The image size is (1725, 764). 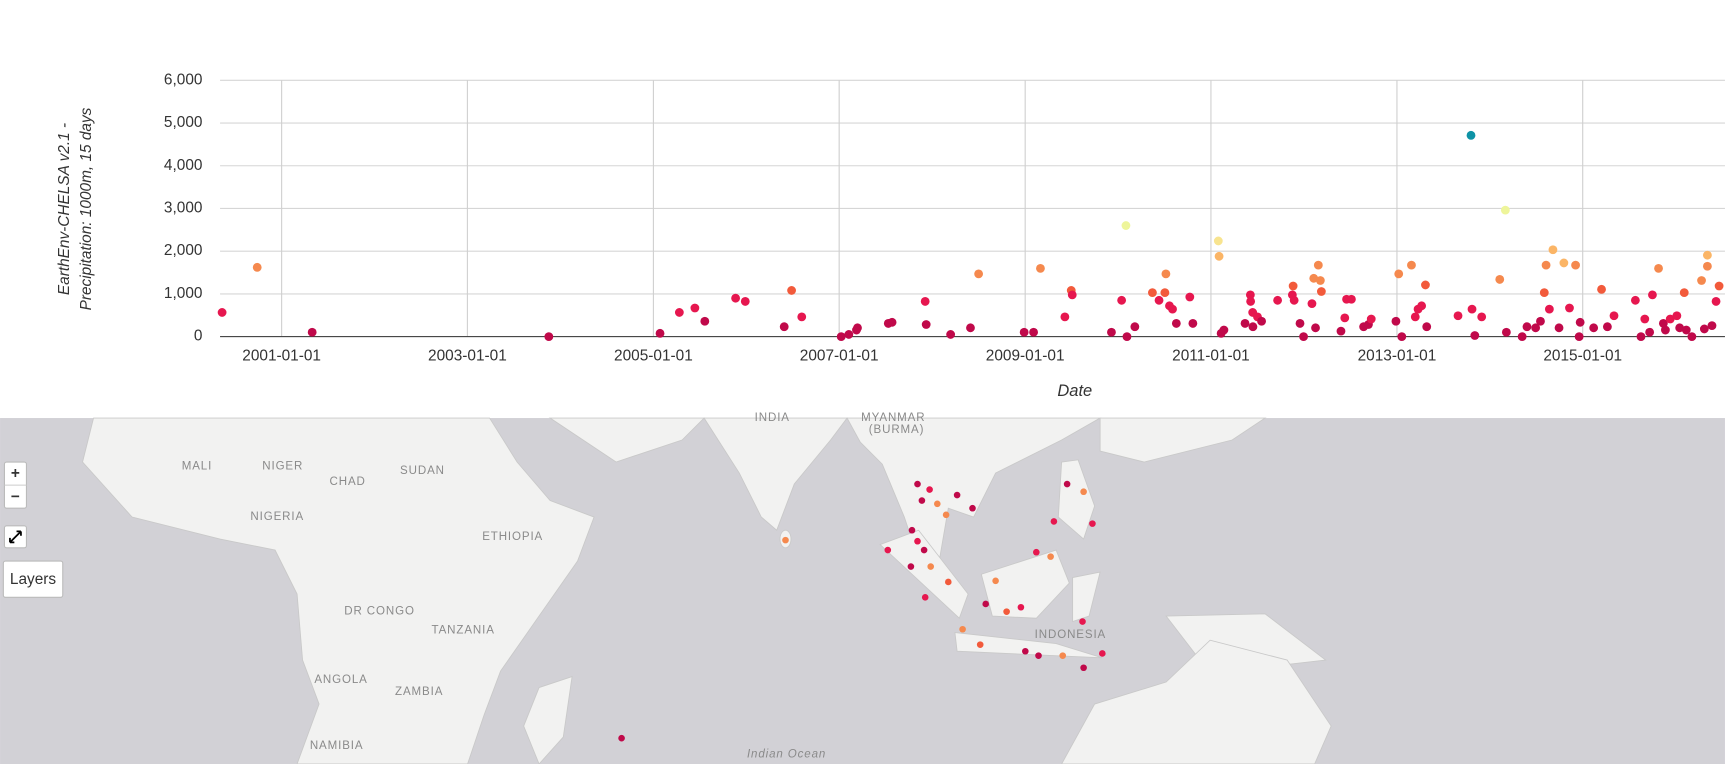 I want to click on layers-label: Layers, so click(x=33, y=579).